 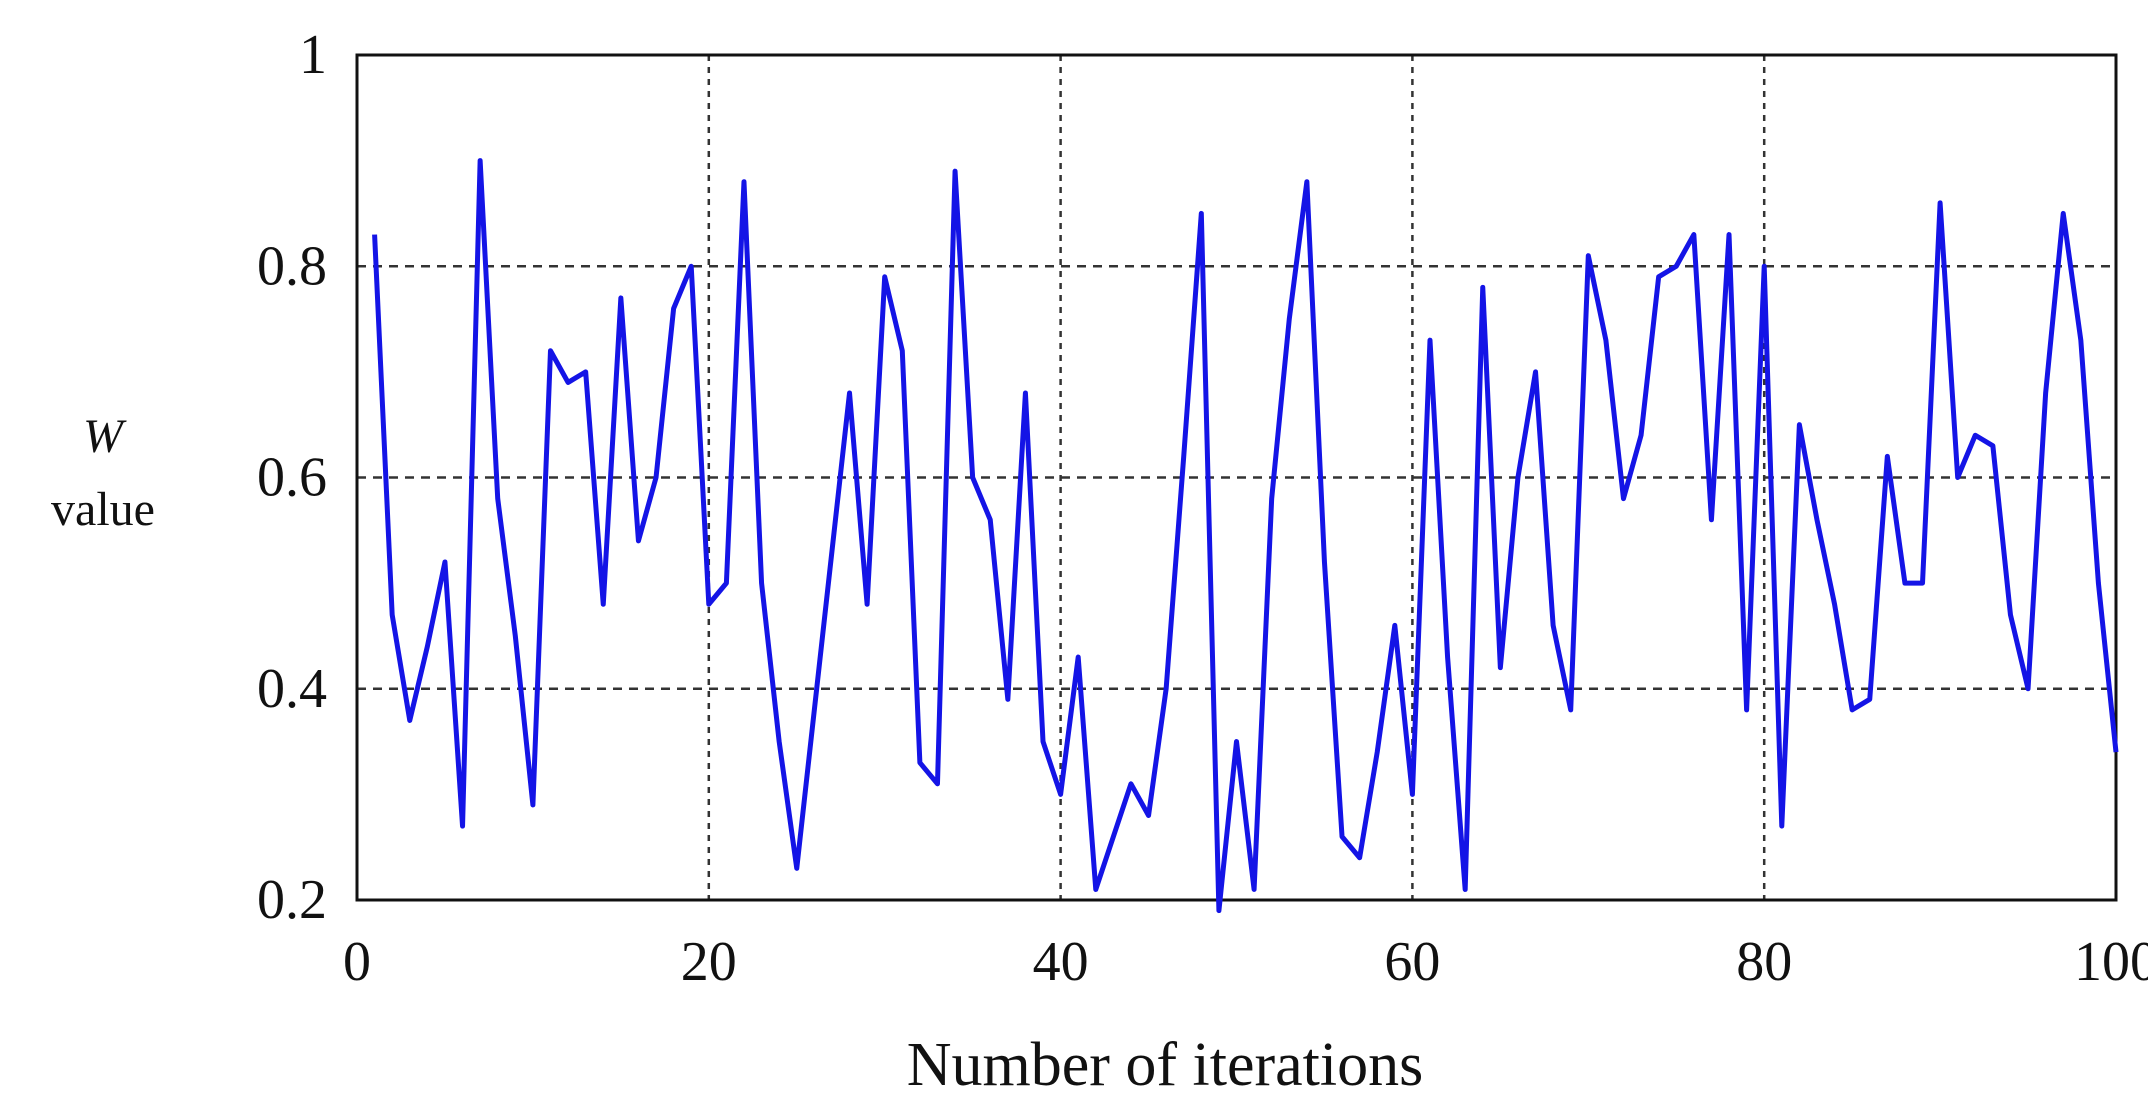 What do you see at coordinates (292, 478) in the screenshot?
I see `y-tick-label: 0.6` at bounding box center [292, 478].